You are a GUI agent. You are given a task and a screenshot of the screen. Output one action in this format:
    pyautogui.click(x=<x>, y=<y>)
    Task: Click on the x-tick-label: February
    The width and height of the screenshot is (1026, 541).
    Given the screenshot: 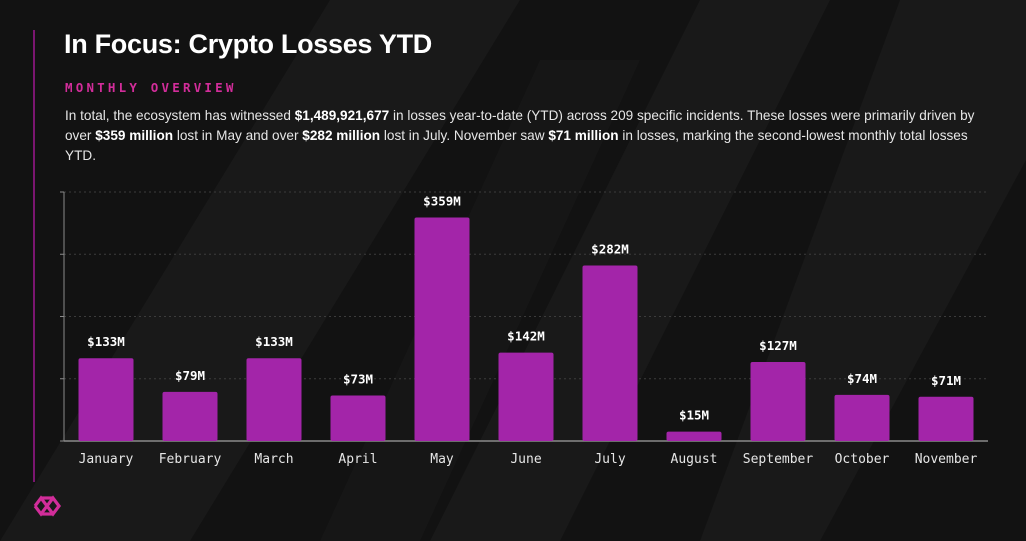 What is the action you would take?
    pyautogui.click(x=190, y=459)
    